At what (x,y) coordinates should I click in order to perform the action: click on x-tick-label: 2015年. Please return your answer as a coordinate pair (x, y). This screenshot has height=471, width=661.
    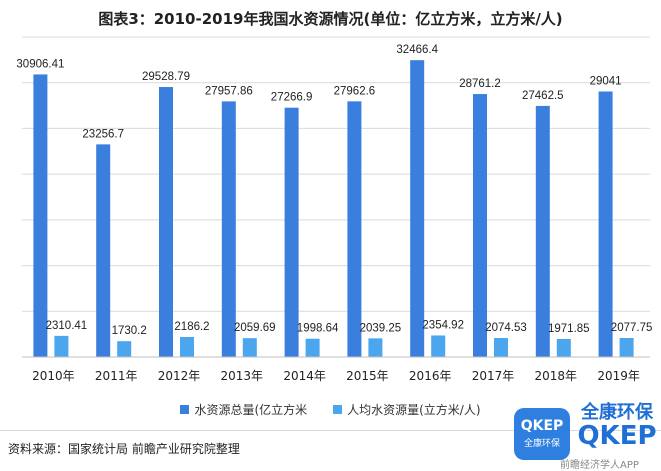
    Looking at the image, I should click on (367, 376).